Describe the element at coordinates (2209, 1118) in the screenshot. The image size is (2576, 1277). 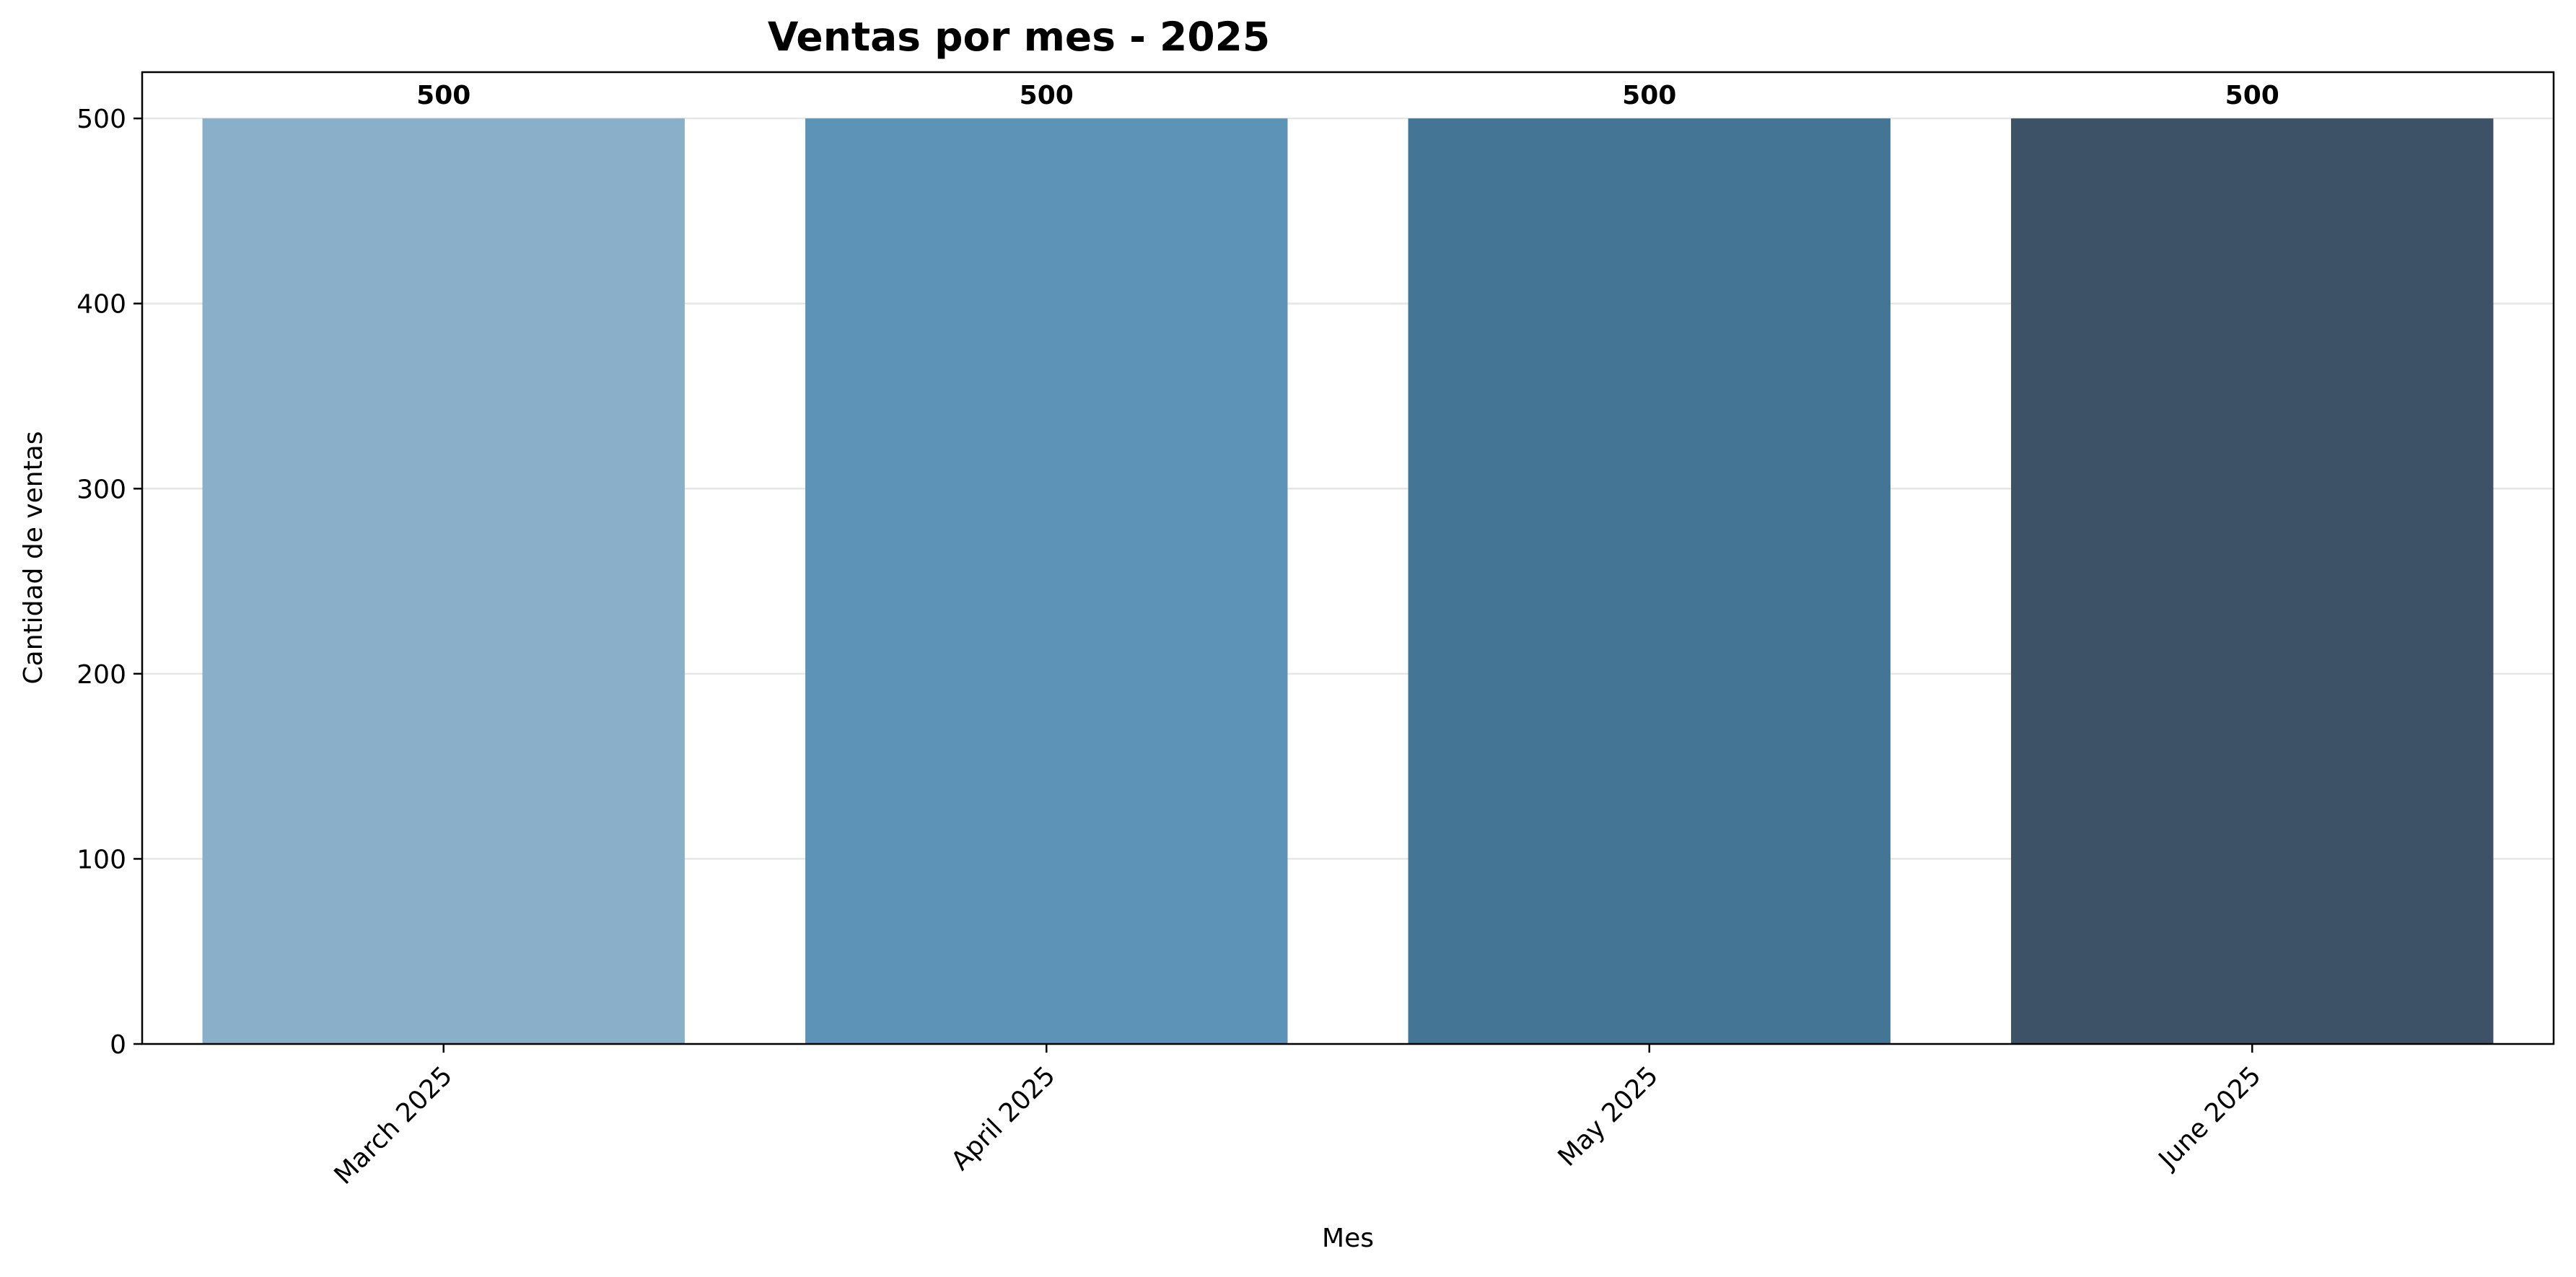
I see `x-tick-label: June 2025` at that location.